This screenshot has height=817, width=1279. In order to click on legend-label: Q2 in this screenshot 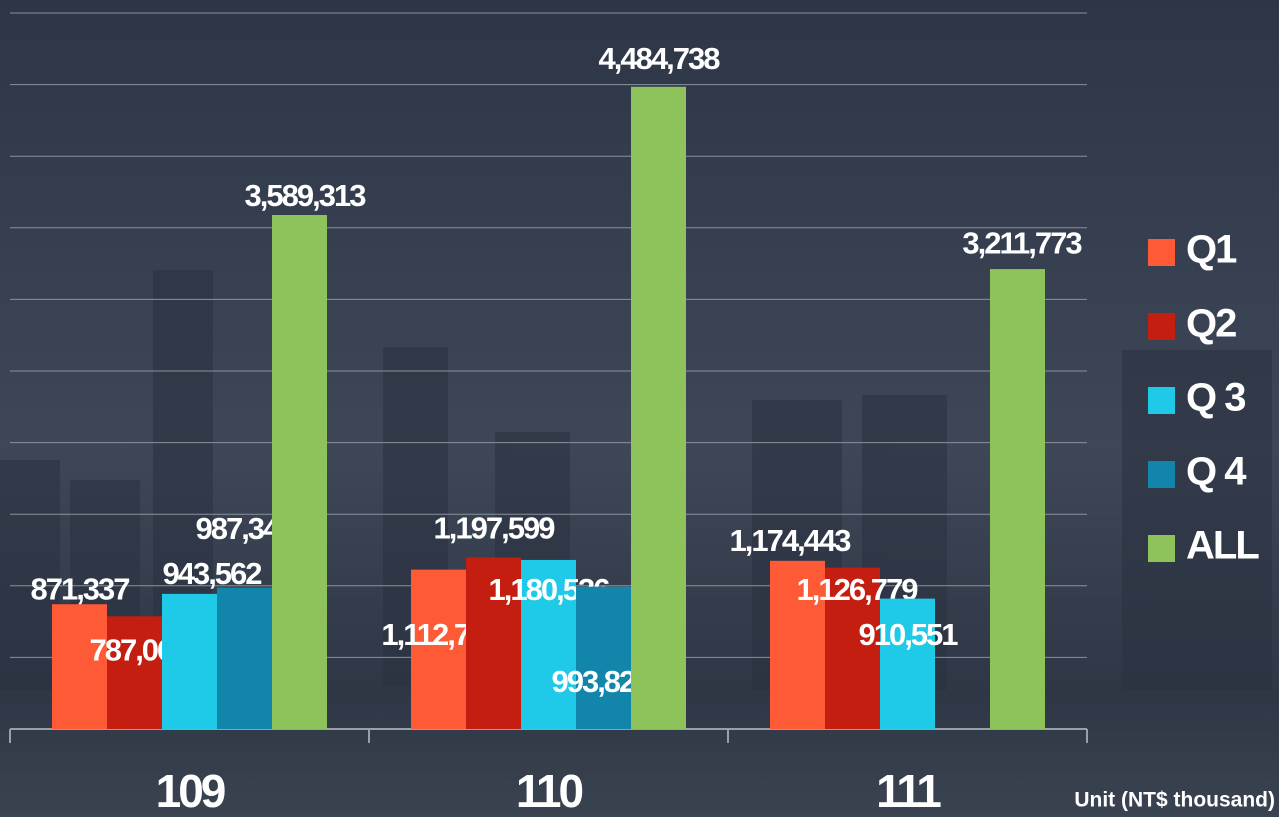, I will do `click(1211, 324)`.